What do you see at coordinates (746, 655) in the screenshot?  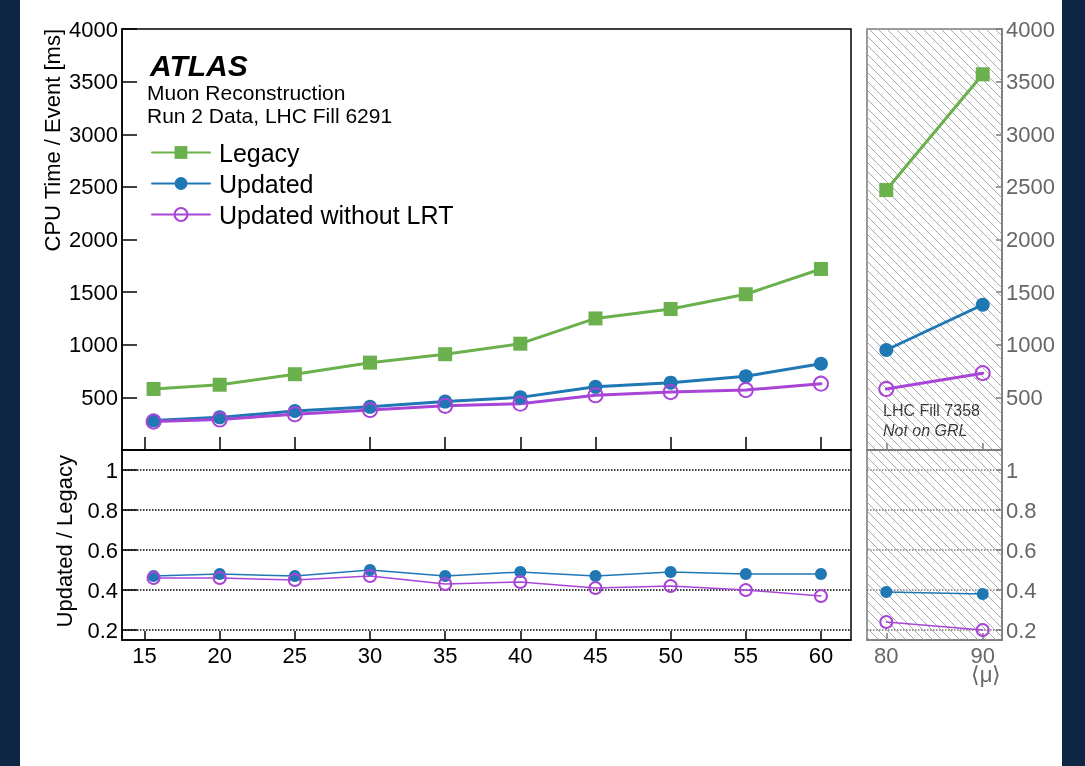 I see `x-tick-label: 55` at bounding box center [746, 655].